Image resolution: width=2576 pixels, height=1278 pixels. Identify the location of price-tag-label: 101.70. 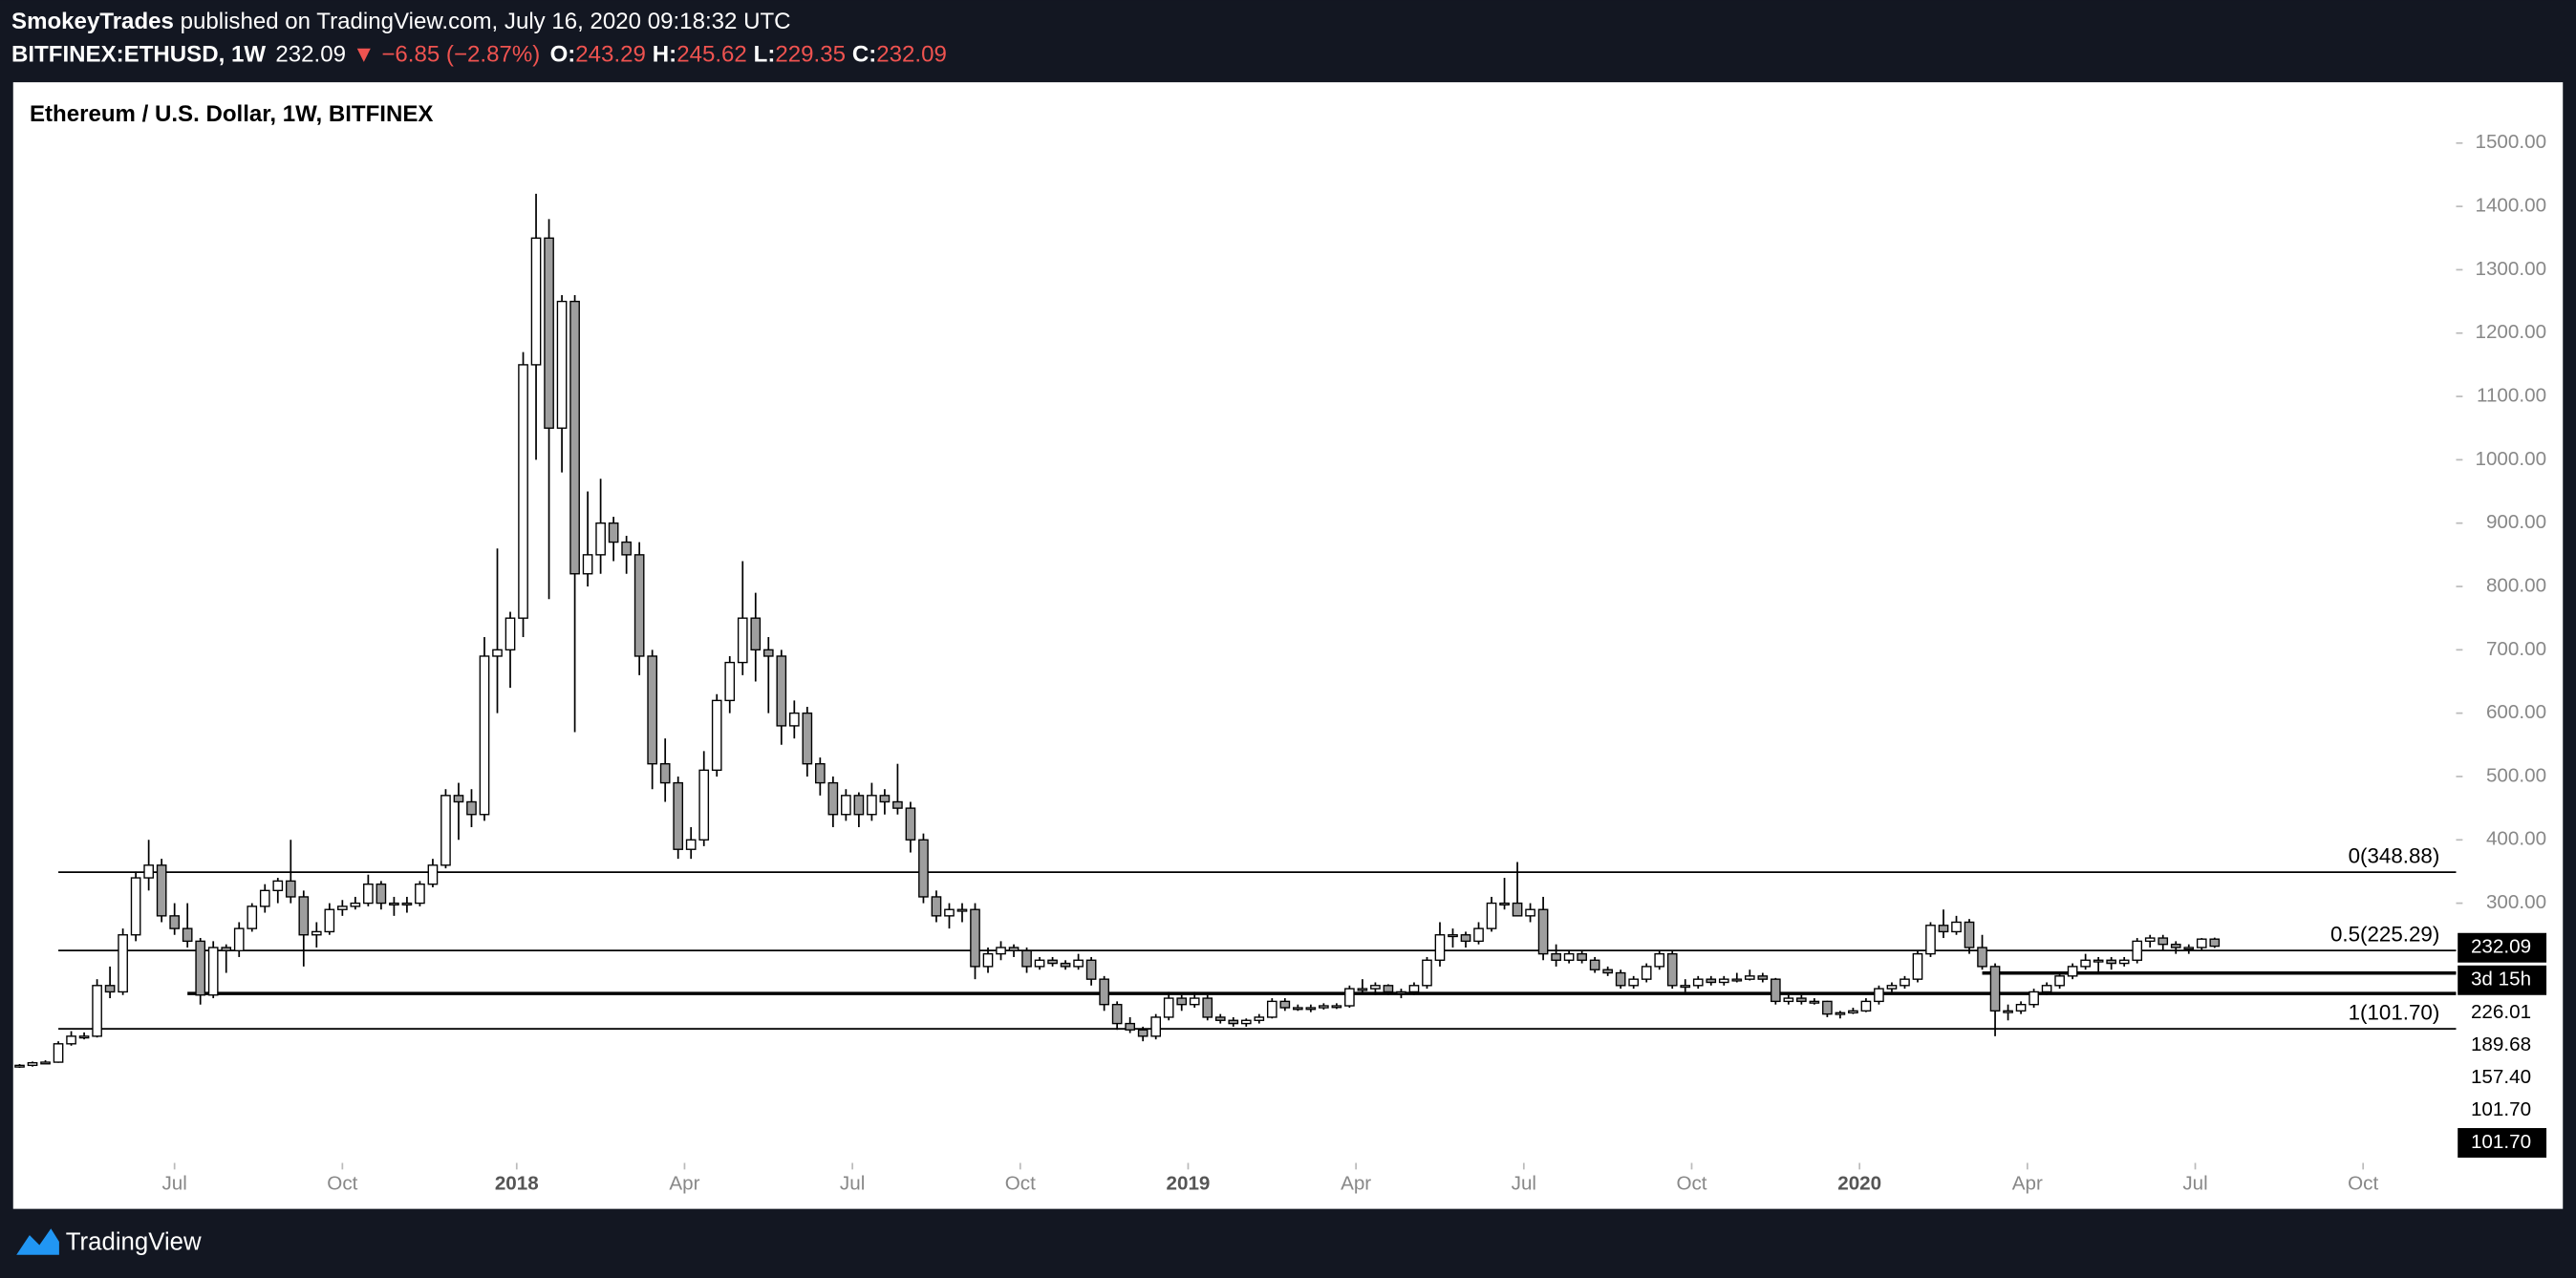
(2501, 1142).